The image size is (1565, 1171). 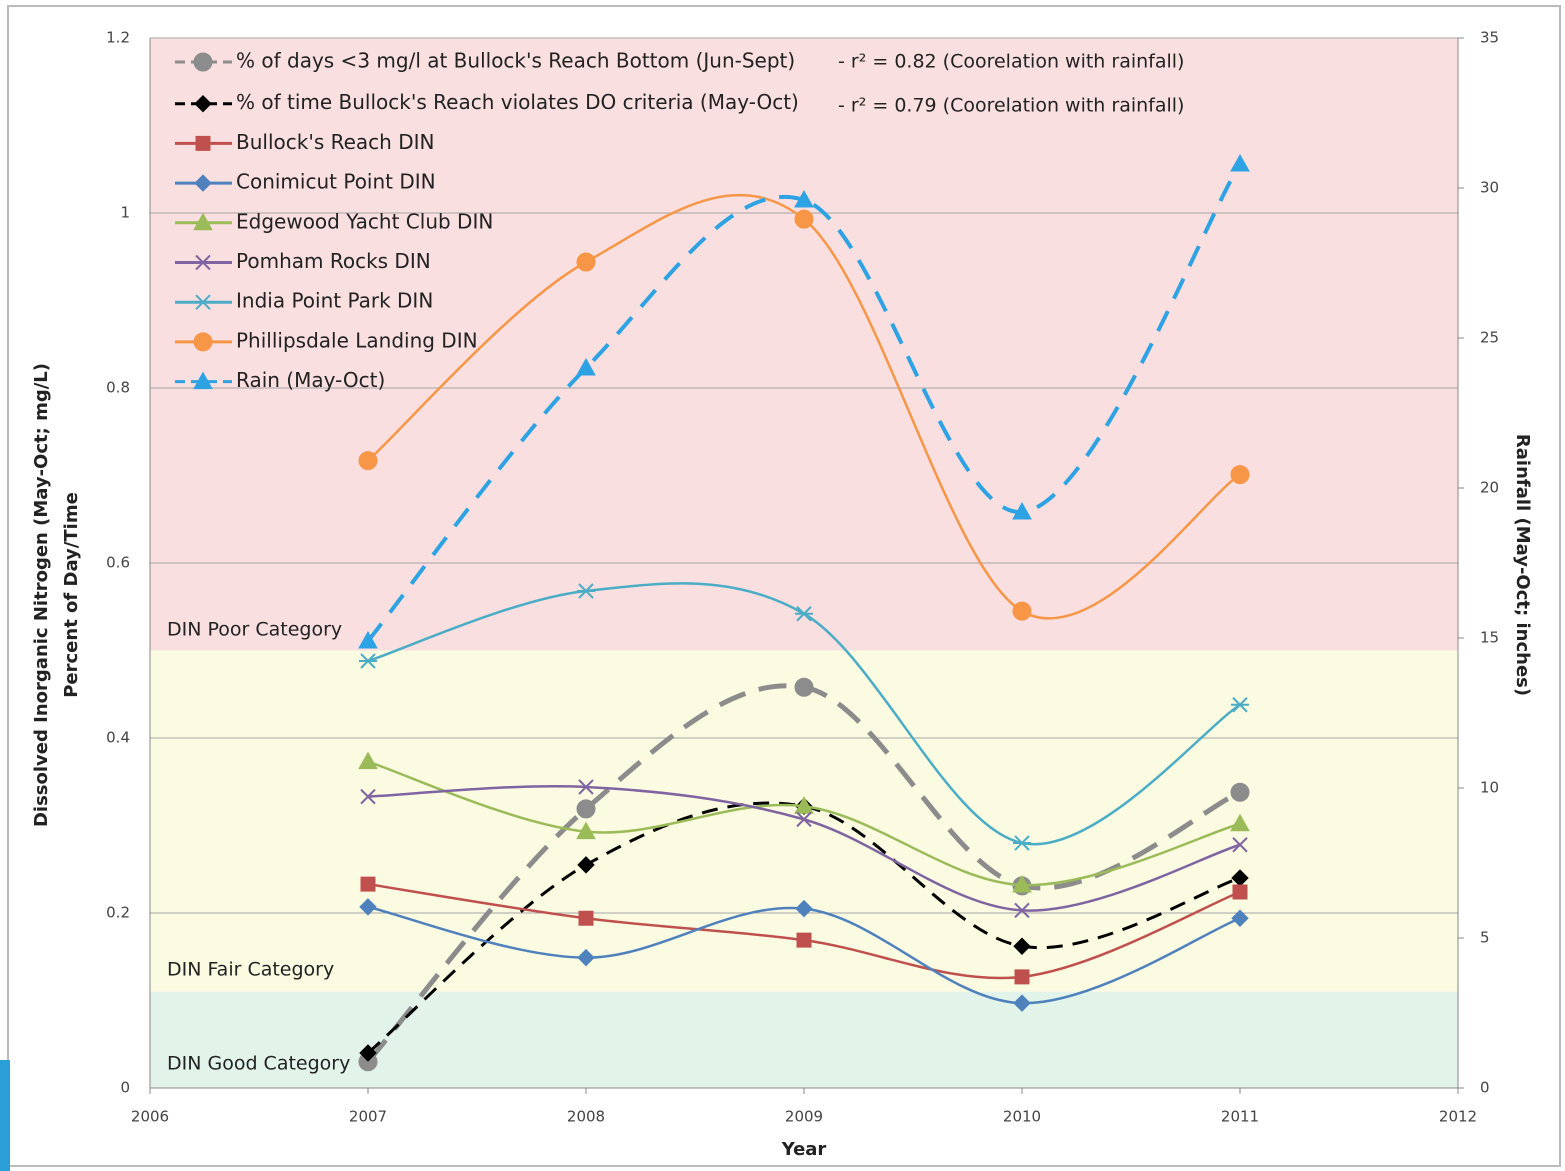 I want to click on x-axis-label: Year, so click(x=804, y=1149).